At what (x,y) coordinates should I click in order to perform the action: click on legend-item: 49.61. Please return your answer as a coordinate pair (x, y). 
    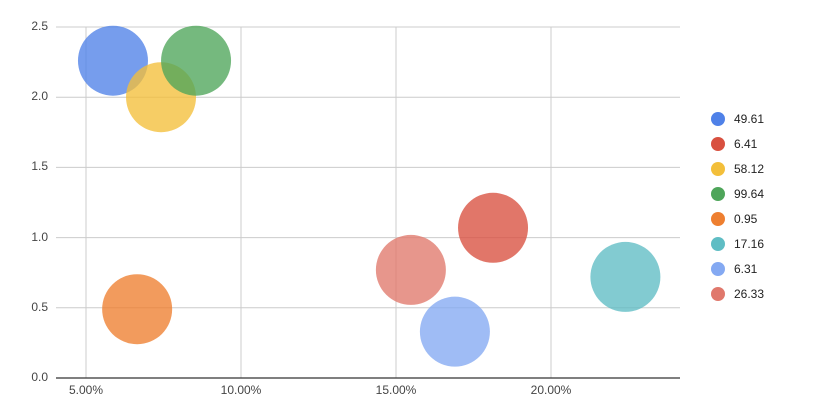
    Looking at the image, I should click on (737, 118).